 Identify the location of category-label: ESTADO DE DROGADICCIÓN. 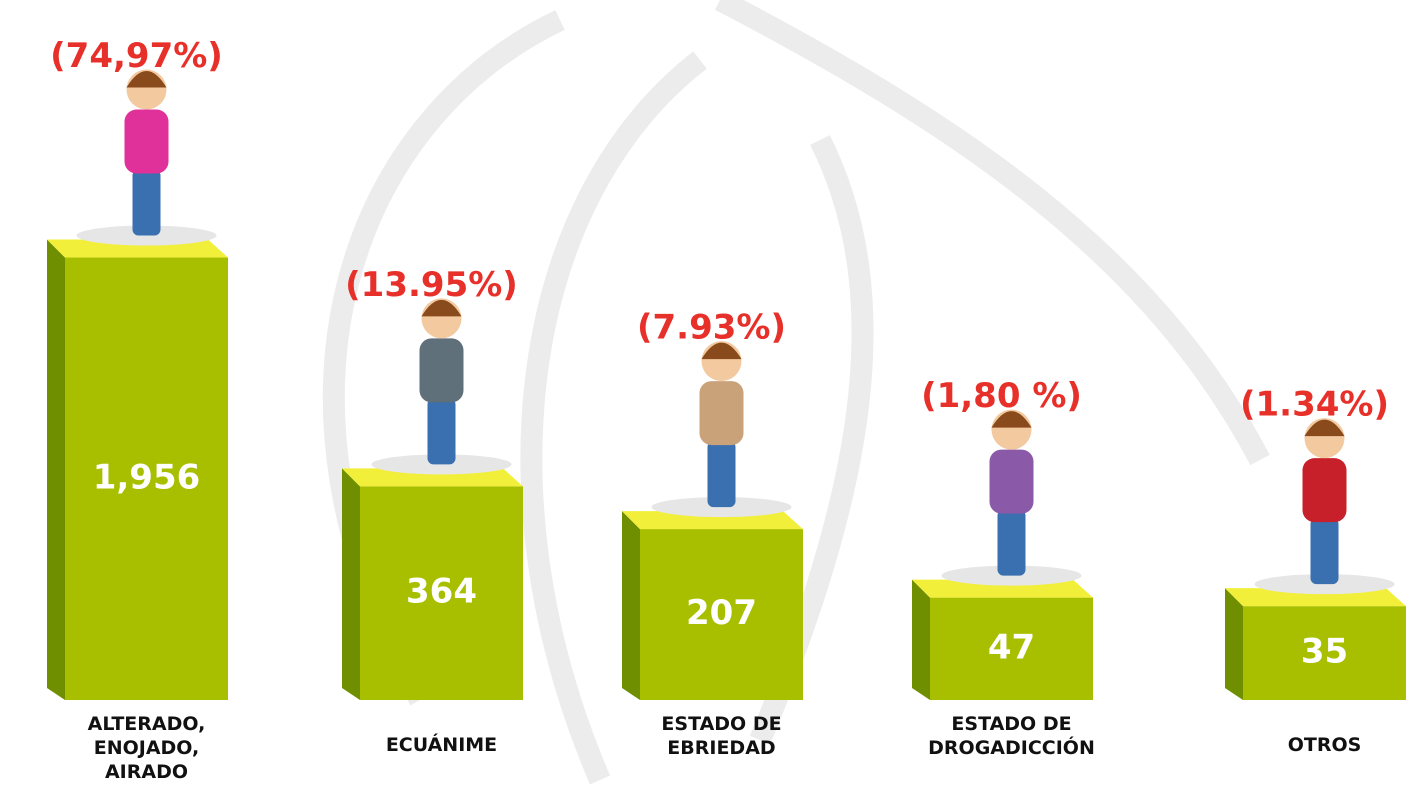
(1011, 736).